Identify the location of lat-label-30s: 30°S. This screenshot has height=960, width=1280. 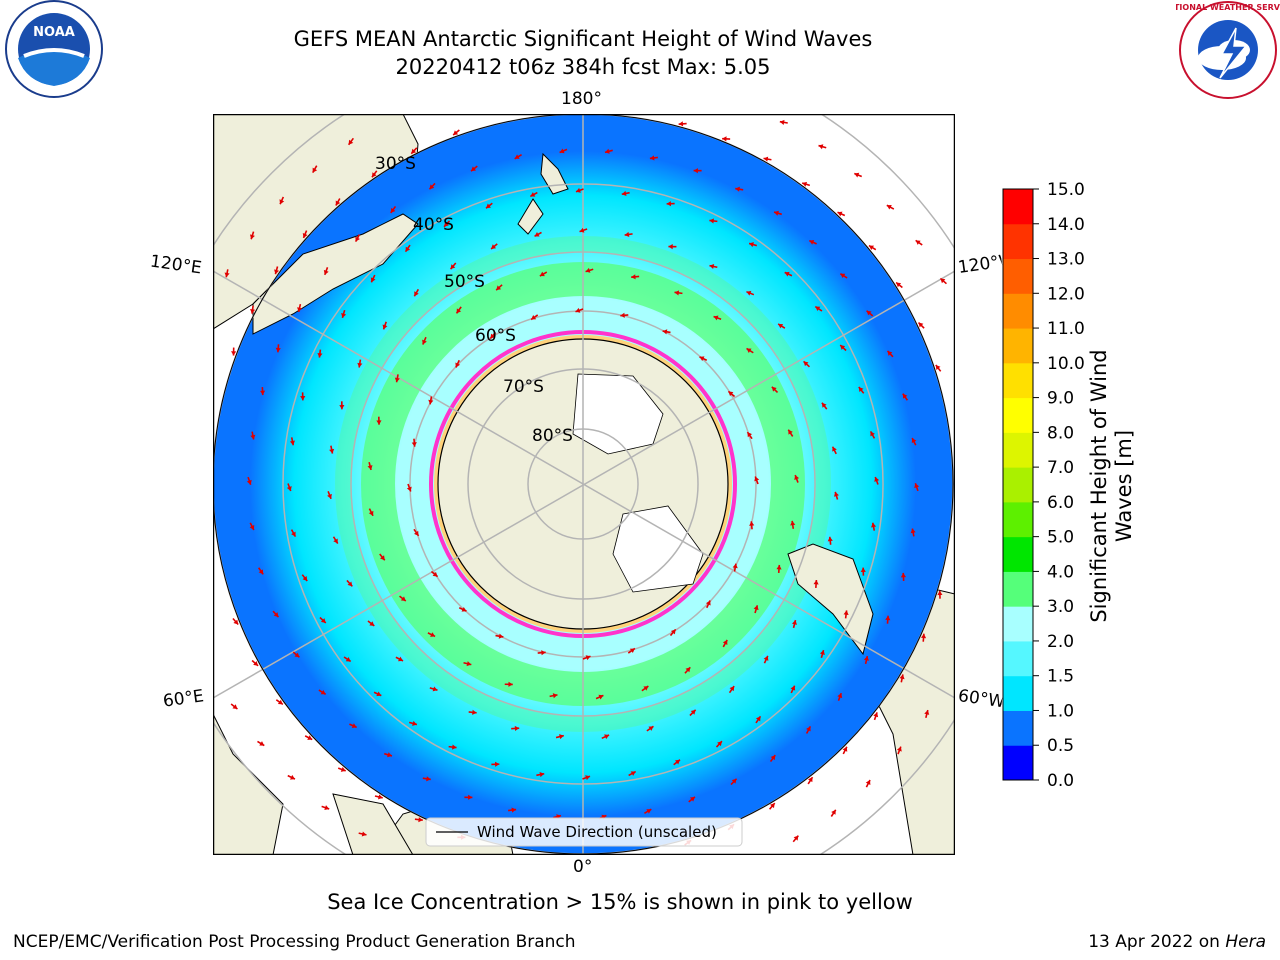
(395, 164).